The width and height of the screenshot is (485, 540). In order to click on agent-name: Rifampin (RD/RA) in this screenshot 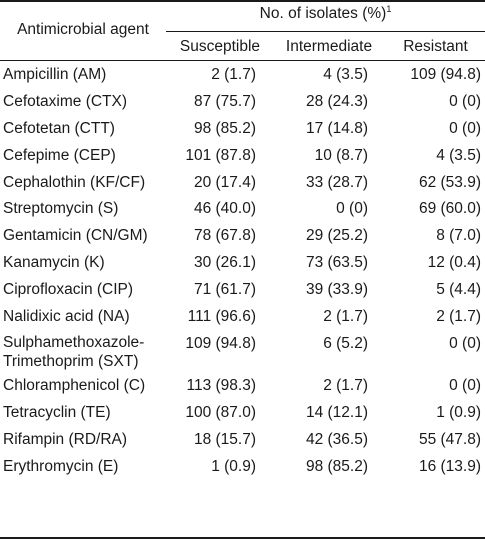, I will do `click(65, 439)`.